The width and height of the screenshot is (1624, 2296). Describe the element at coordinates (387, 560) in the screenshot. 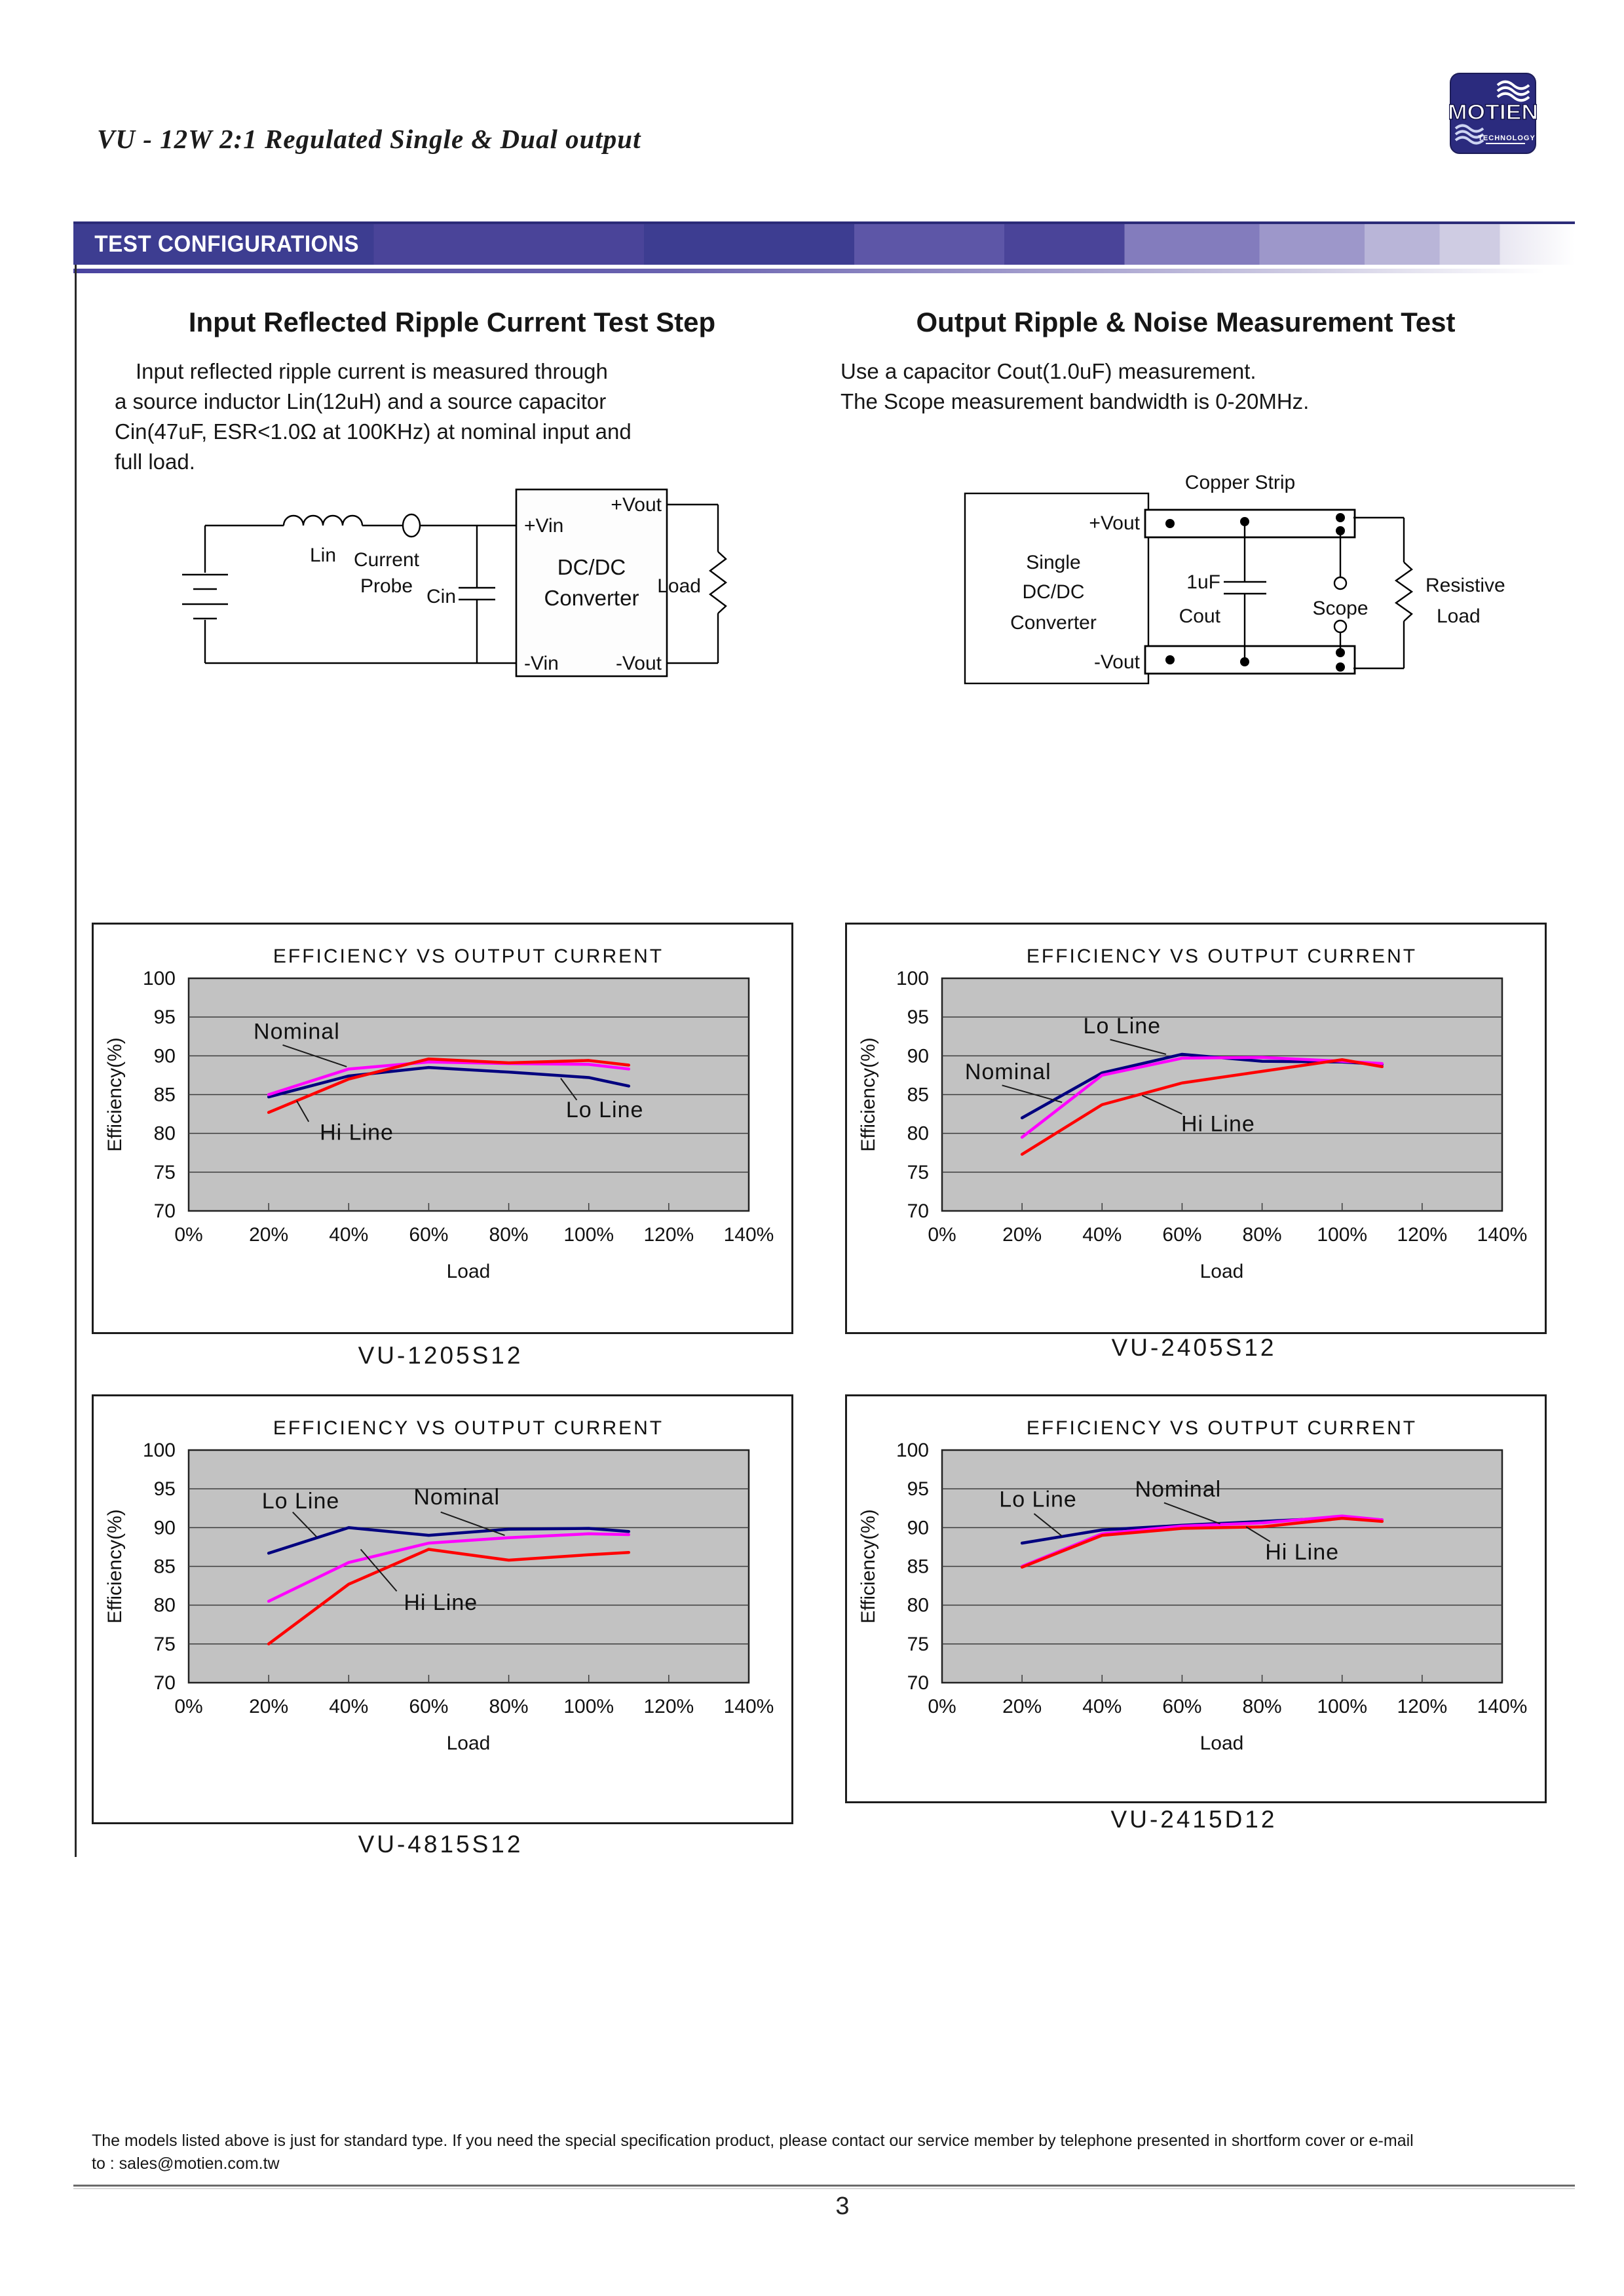

I see `current-probe-label: Current` at that location.